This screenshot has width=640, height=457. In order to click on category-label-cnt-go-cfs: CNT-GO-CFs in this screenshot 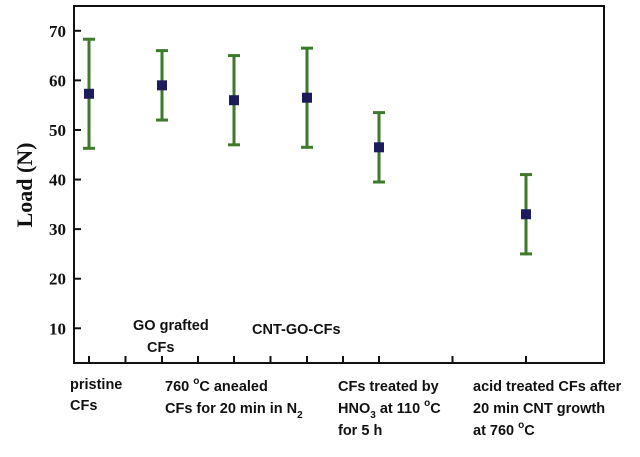, I will do `click(296, 330)`.